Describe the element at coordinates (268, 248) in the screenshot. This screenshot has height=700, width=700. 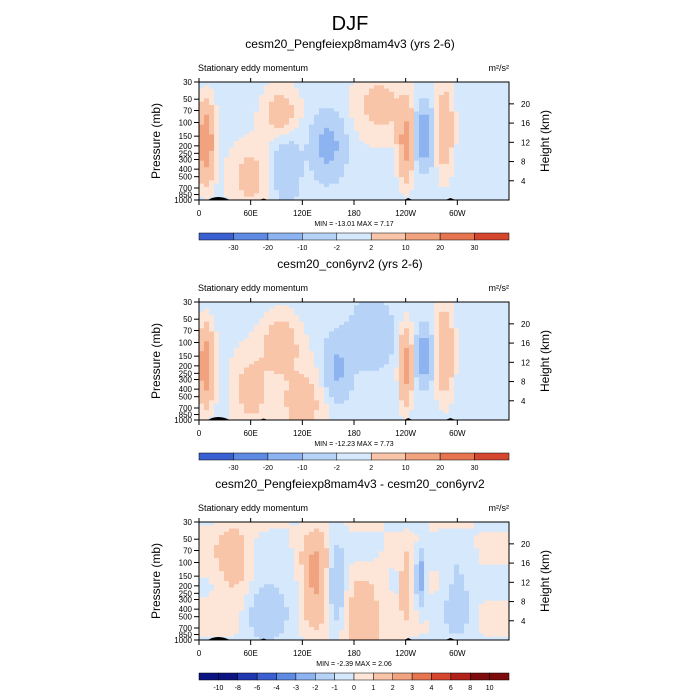
I see `colorbar-label: -20` at that location.